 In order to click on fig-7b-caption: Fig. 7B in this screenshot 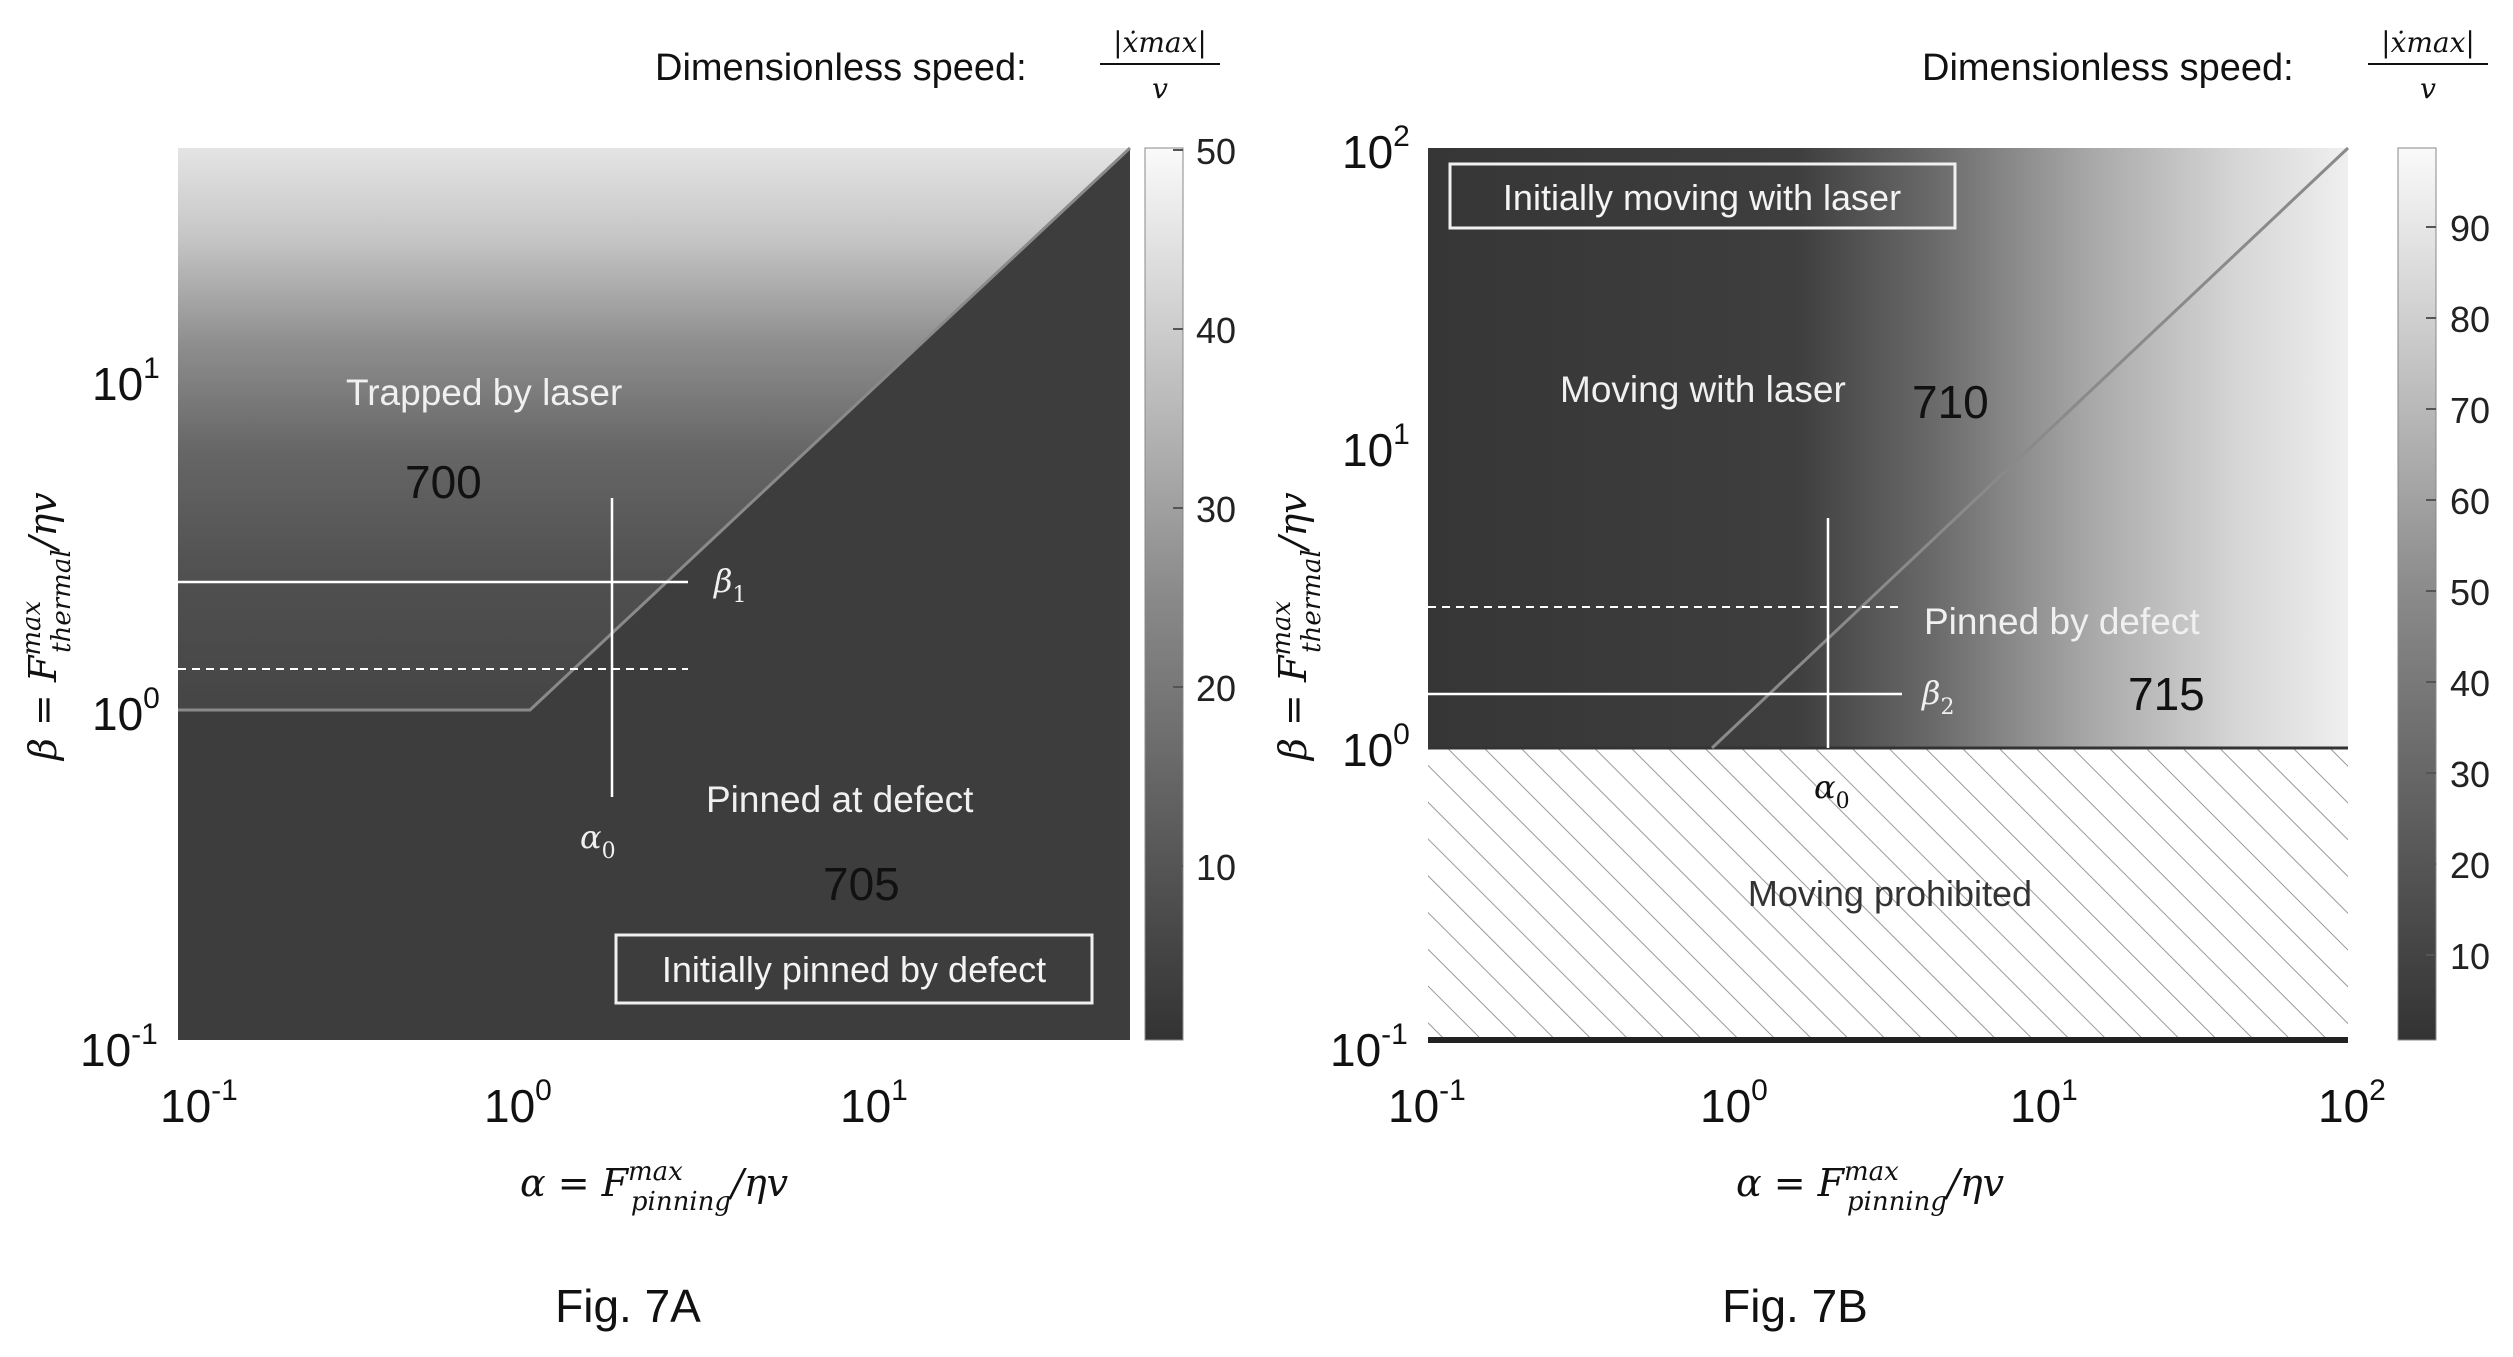, I will do `click(1795, 1306)`.